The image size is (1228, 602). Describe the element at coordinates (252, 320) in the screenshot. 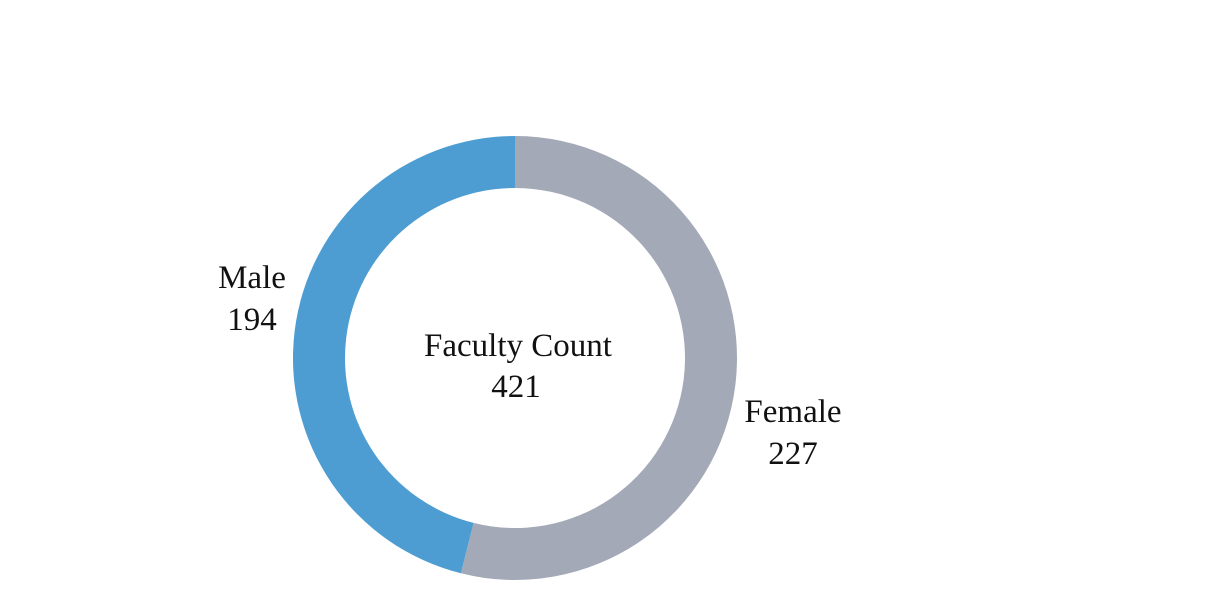

I see `slice-label-male-value: 194` at that location.